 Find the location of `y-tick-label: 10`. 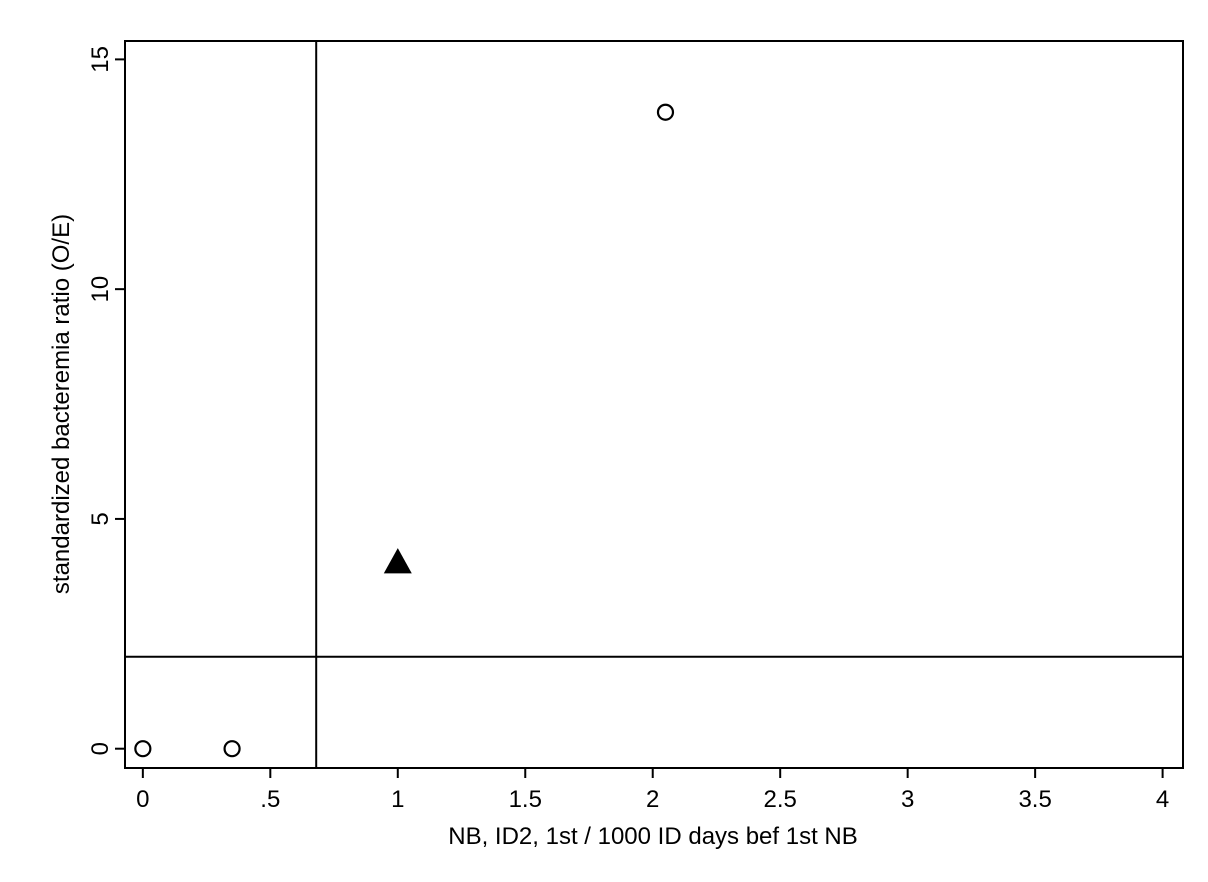

y-tick-label: 10 is located at coordinates (100, 289).